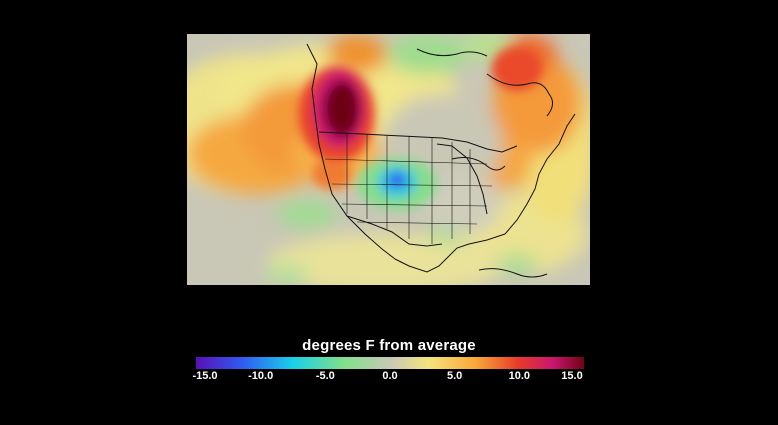 The height and width of the screenshot is (425, 778). What do you see at coordinates (325, 376) in the screenshot?
I see `scale-tick-label: -5.0` at bounding box center [325, 376].